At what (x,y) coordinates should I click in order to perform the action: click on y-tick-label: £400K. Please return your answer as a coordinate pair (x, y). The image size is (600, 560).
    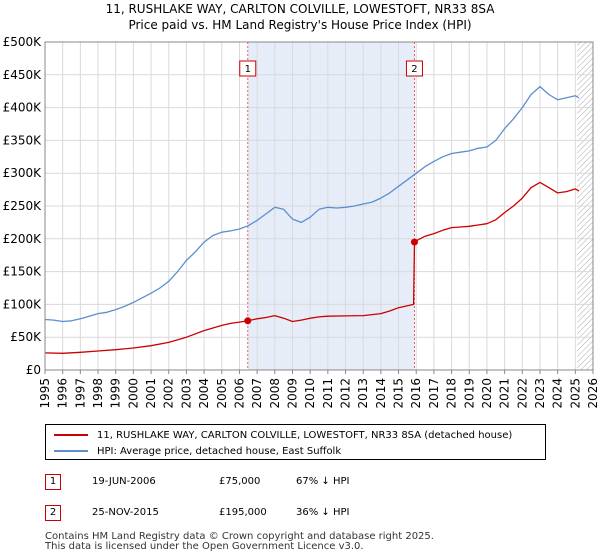
    Looking at the image, I should click on (23, 108).